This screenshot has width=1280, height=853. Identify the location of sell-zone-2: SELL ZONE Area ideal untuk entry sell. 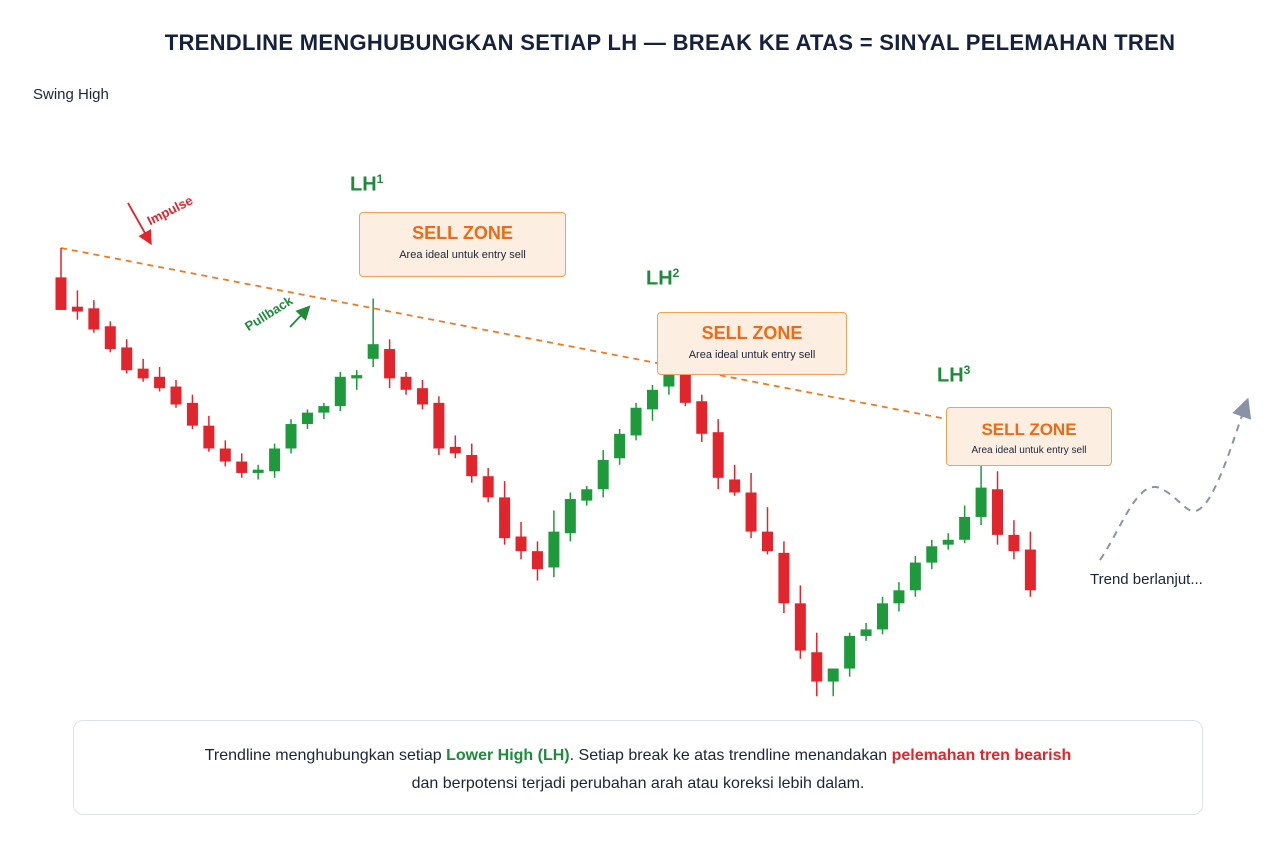
(752, 343).